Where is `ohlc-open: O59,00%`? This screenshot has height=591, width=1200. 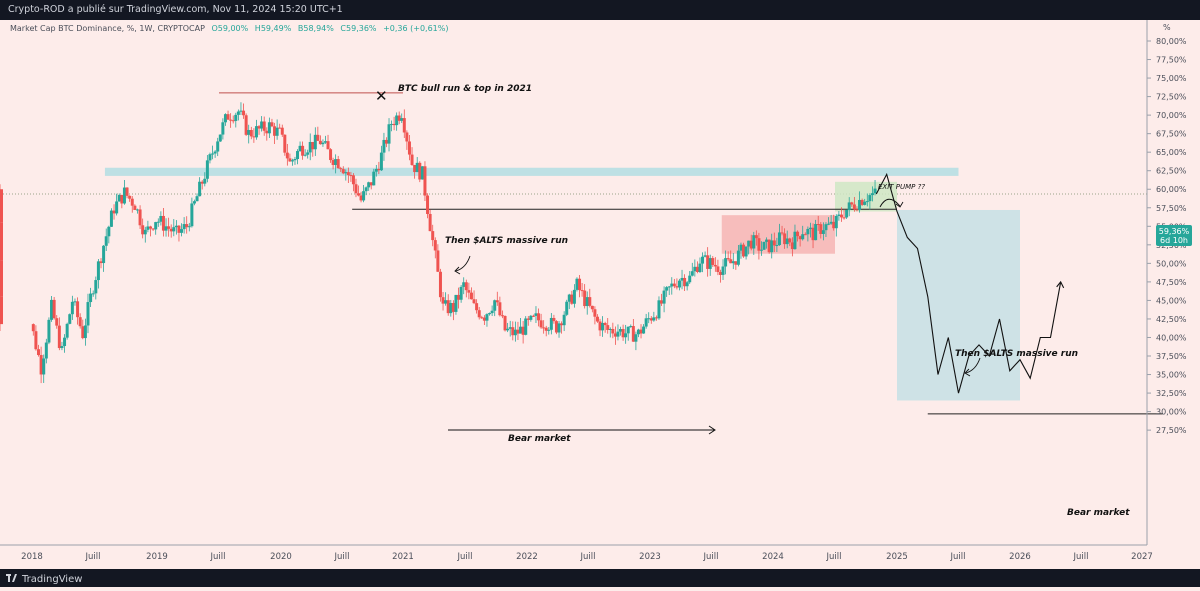 ohlc-open: O59,00% is located at coordinates (229, 28).